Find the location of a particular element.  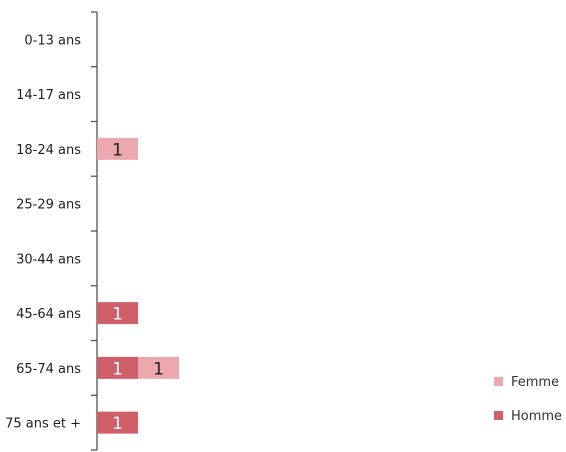

y-tick-label: 14-17 ans is located at coordinates (48, 95).